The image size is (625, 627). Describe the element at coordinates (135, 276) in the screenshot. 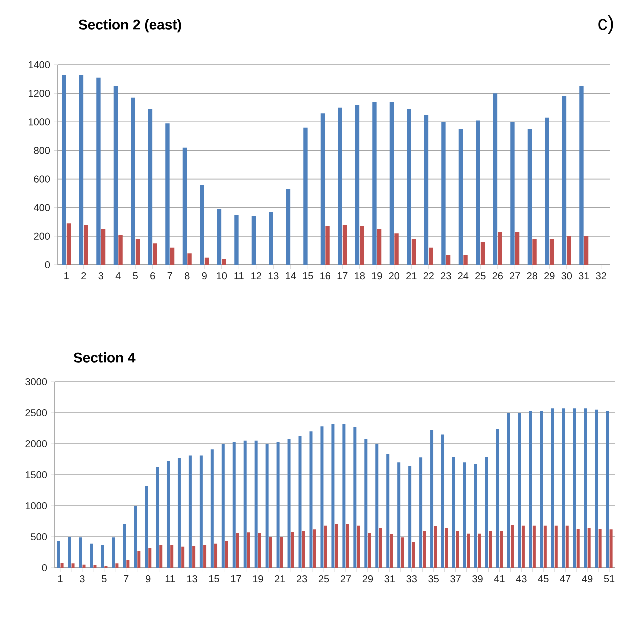

I see `x-tick-label: 5` at that location.